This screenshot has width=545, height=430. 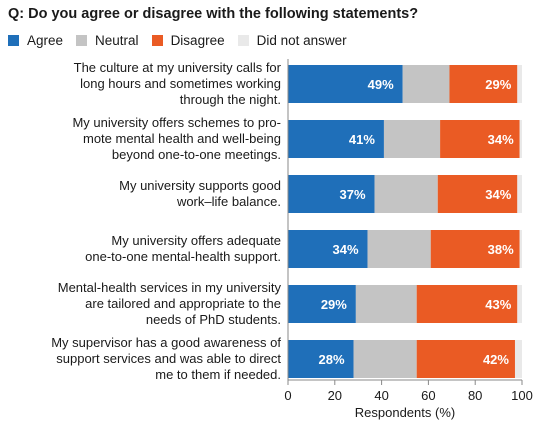 I want to click on legend-item-disagree: Disagree, so click(x=188, y=40).